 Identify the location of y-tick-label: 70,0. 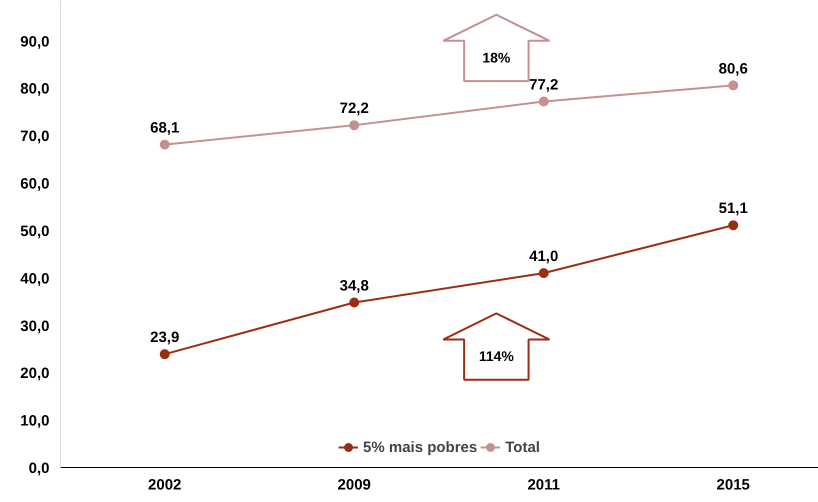
(35, 137).